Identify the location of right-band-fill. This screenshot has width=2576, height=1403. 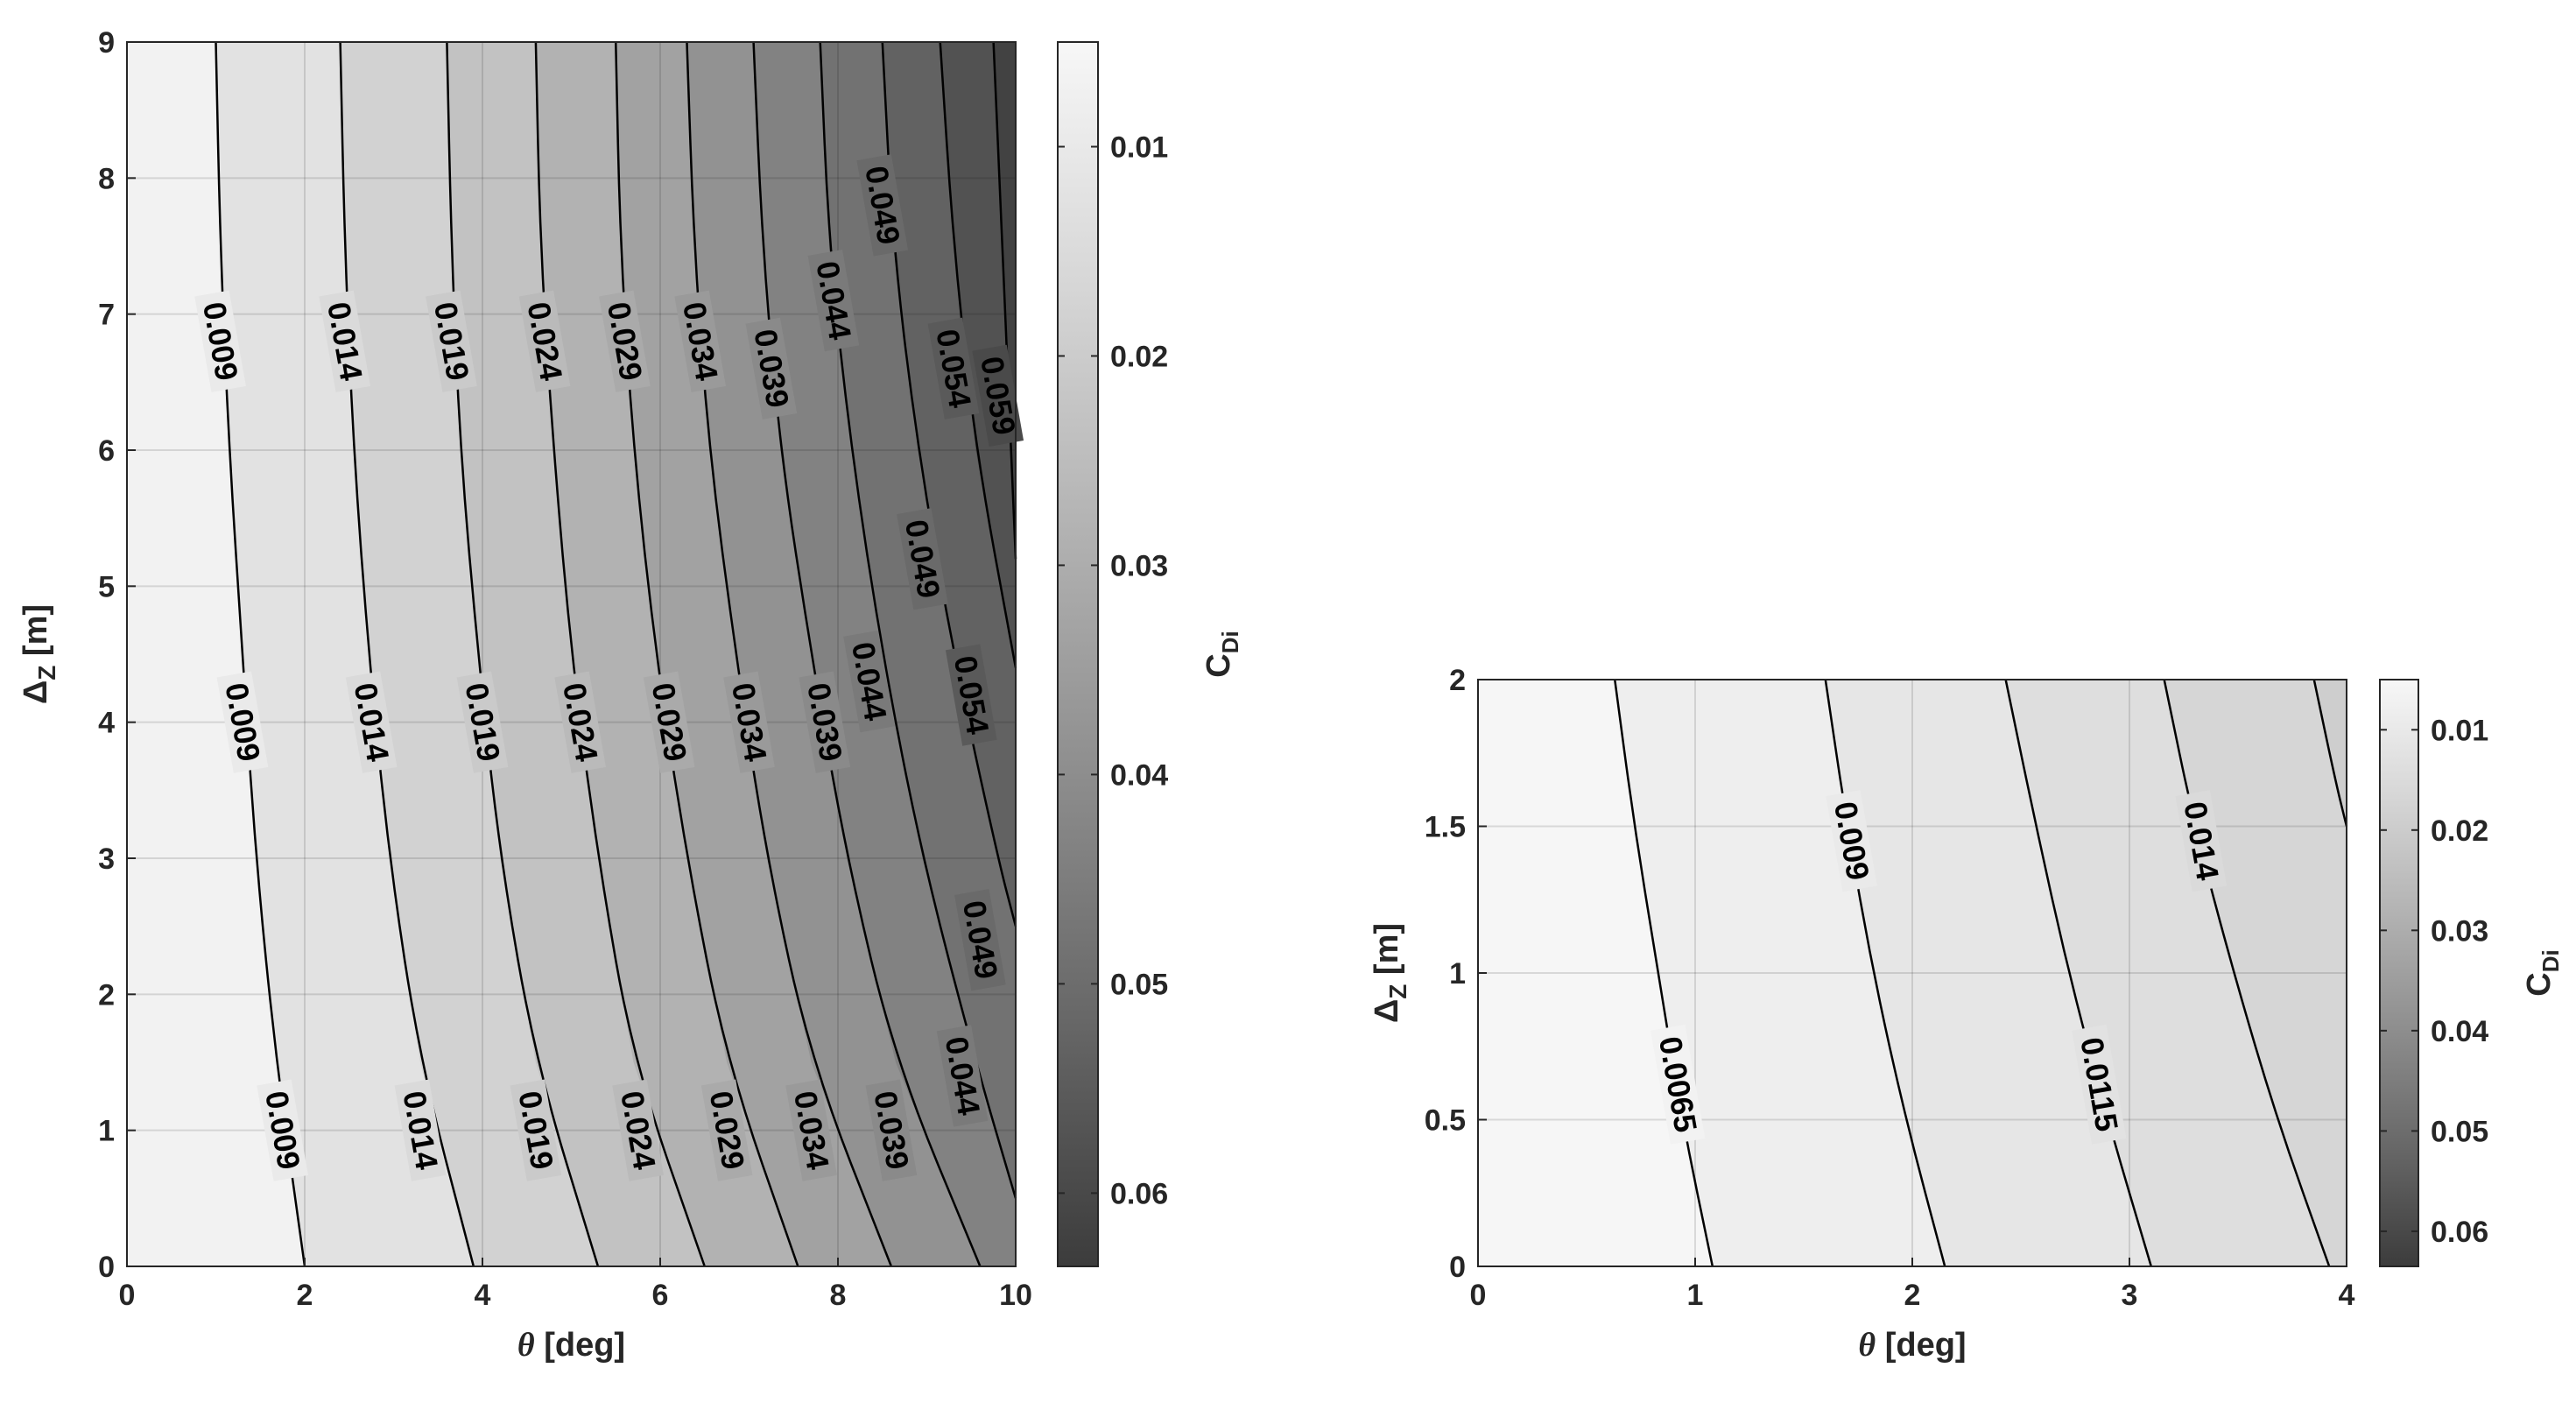
(1595, 973).